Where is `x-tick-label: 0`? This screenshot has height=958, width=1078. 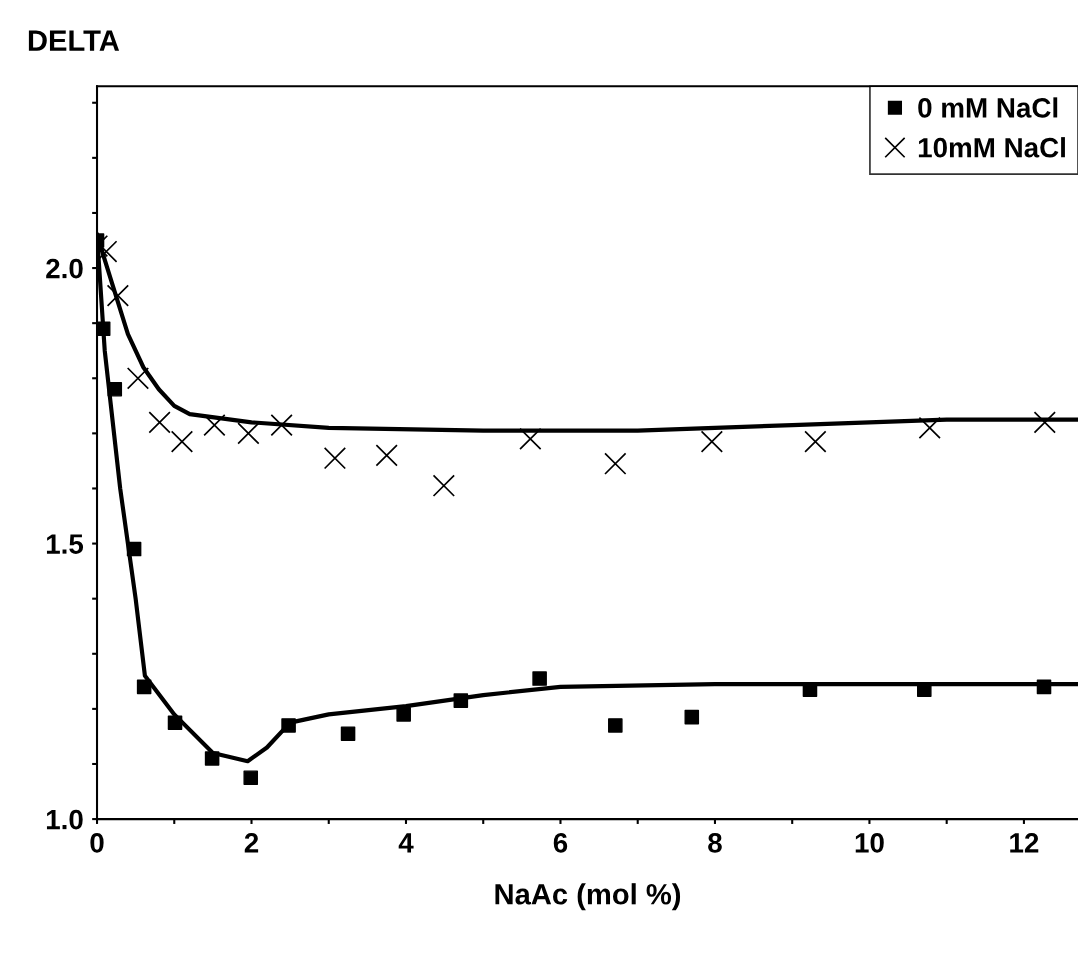 x-tick-label: 0 is located at coordinates (97, 843).